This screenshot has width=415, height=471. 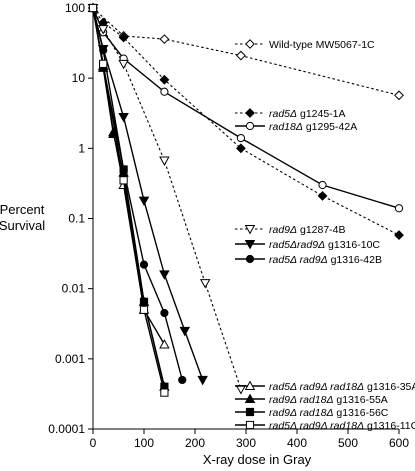 I want to click on legend-entry-3: rad18Δ g1295-42A, so click(x=296, y=127).